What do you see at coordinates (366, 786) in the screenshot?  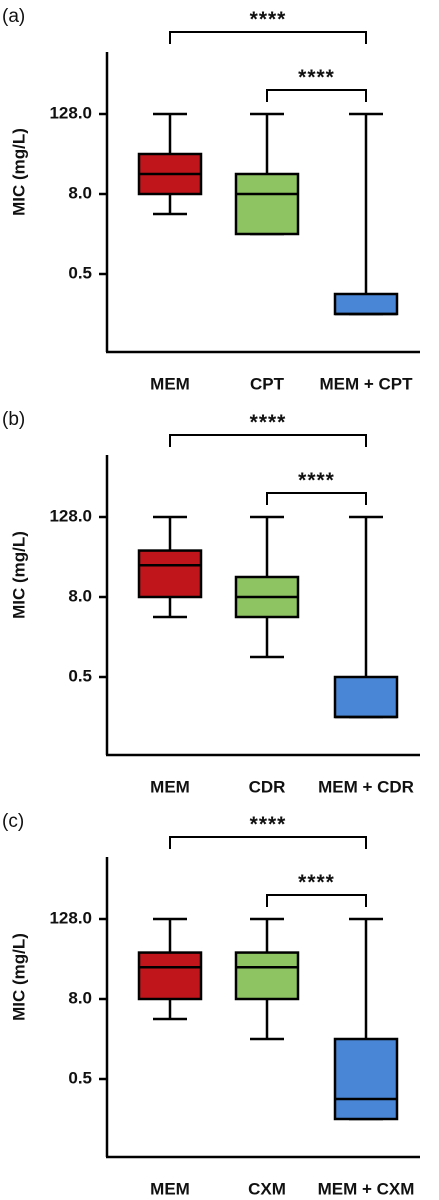 I see `category-label: MEM + CDR` at bounding box center [366, 786].